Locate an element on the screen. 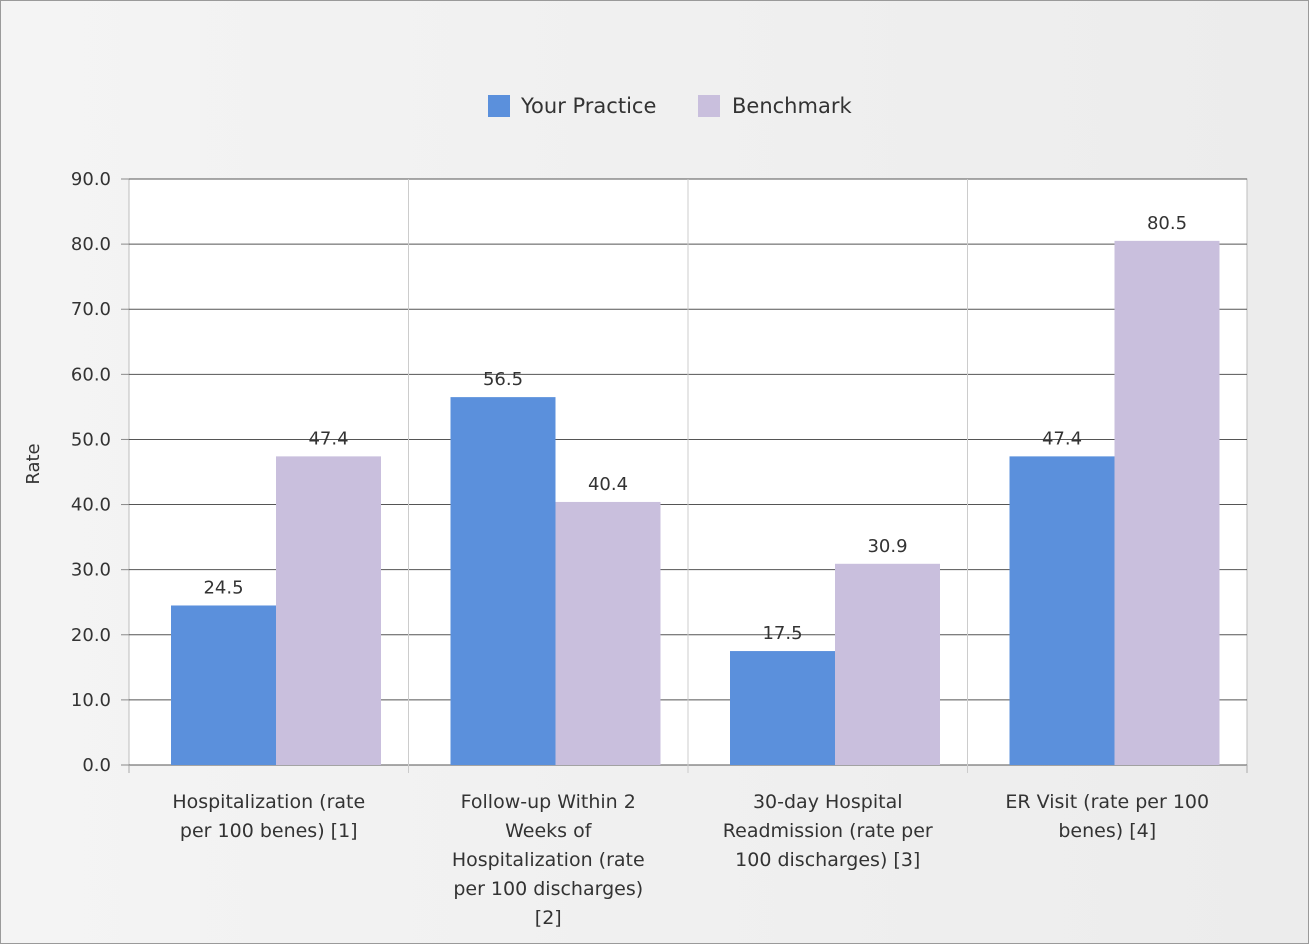 The height and width of the screenshot is (945, 1309). x-category-label: Weeks of is located at coordinates (549, 831).